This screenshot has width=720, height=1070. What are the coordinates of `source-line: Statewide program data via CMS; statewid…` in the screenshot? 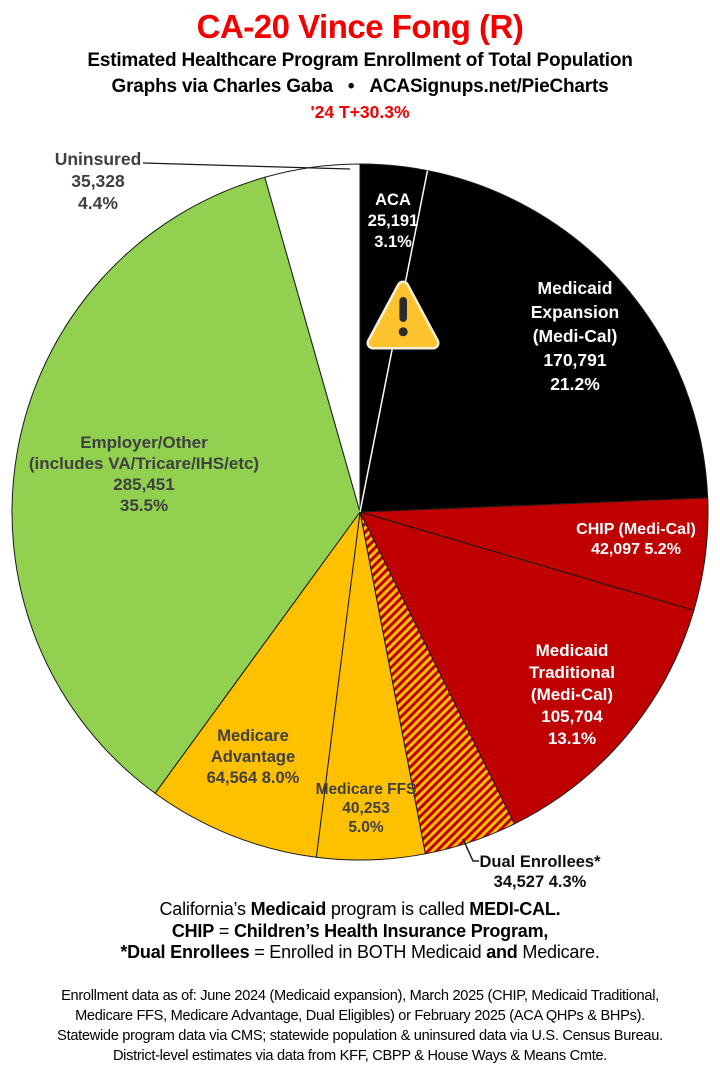 It's located at (360, 1036).